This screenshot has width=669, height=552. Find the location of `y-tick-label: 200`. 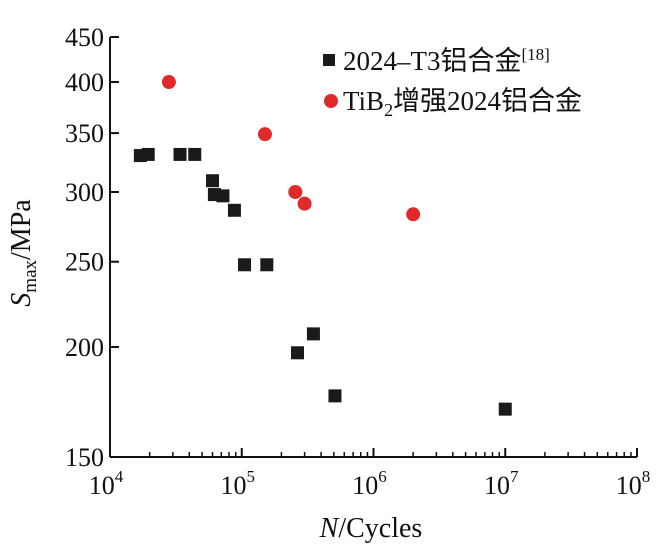

y-tick-label: 200 is located at coordinates (84, 347).